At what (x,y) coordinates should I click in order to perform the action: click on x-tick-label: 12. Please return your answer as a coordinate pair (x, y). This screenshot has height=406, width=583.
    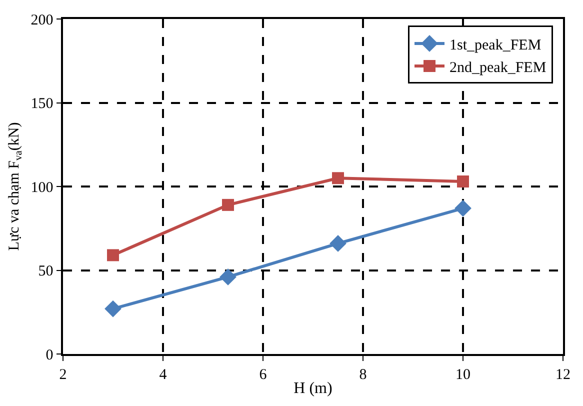
    Looking at the image, I should click on (563, 374).